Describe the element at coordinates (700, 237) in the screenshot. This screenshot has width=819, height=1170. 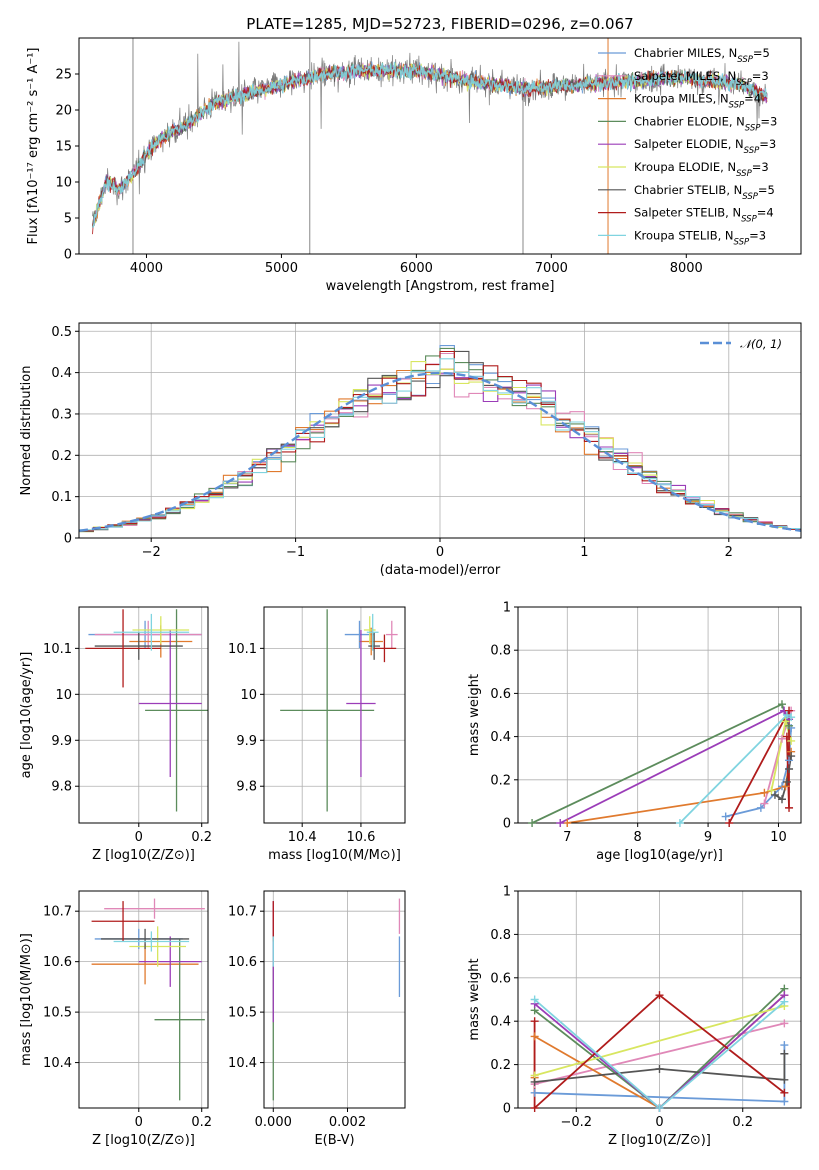
I see `legend-label: Kroupa STELIB, NSSP=3` at that location.